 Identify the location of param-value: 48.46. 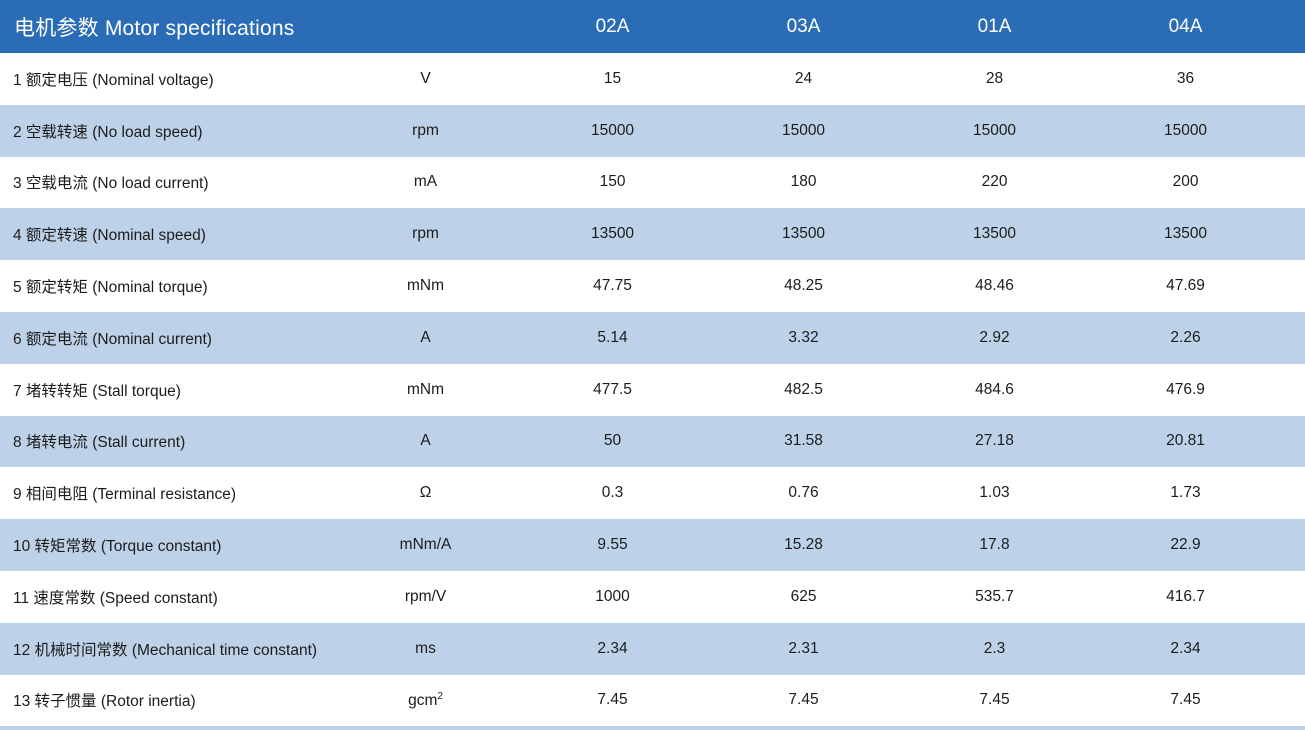
(994, 286).